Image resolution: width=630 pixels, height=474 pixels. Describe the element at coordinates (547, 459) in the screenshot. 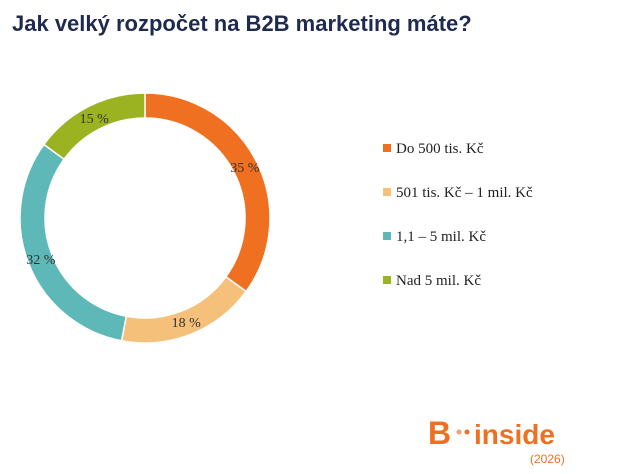

I see `logo-year: (2026)` at that location.